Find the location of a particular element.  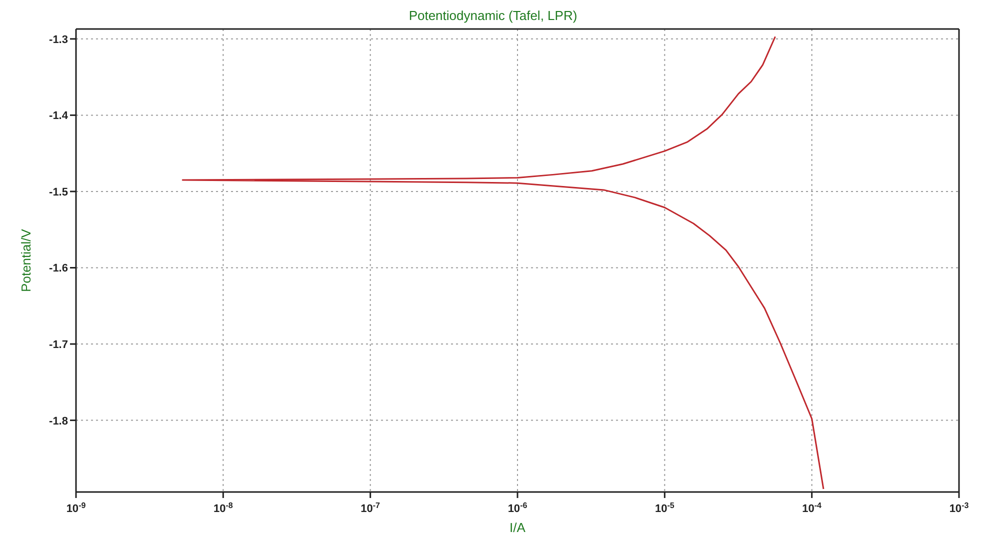

y-tick-label: -1.5 is located at coordinates (58, 192).